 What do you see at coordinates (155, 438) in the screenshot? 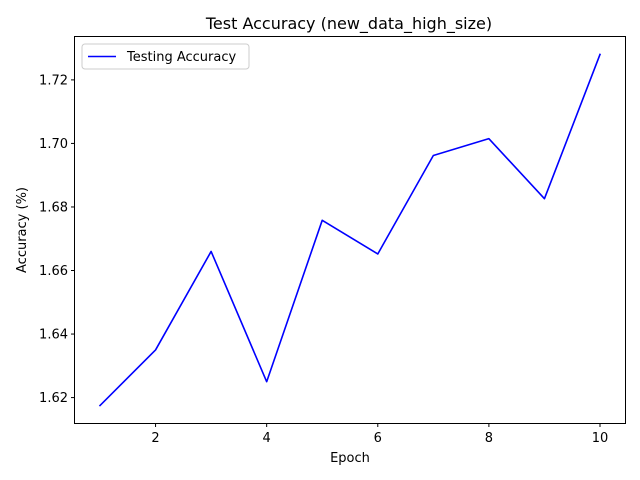
I see `x-tick-label: 2` at bounding box center [155, 438].